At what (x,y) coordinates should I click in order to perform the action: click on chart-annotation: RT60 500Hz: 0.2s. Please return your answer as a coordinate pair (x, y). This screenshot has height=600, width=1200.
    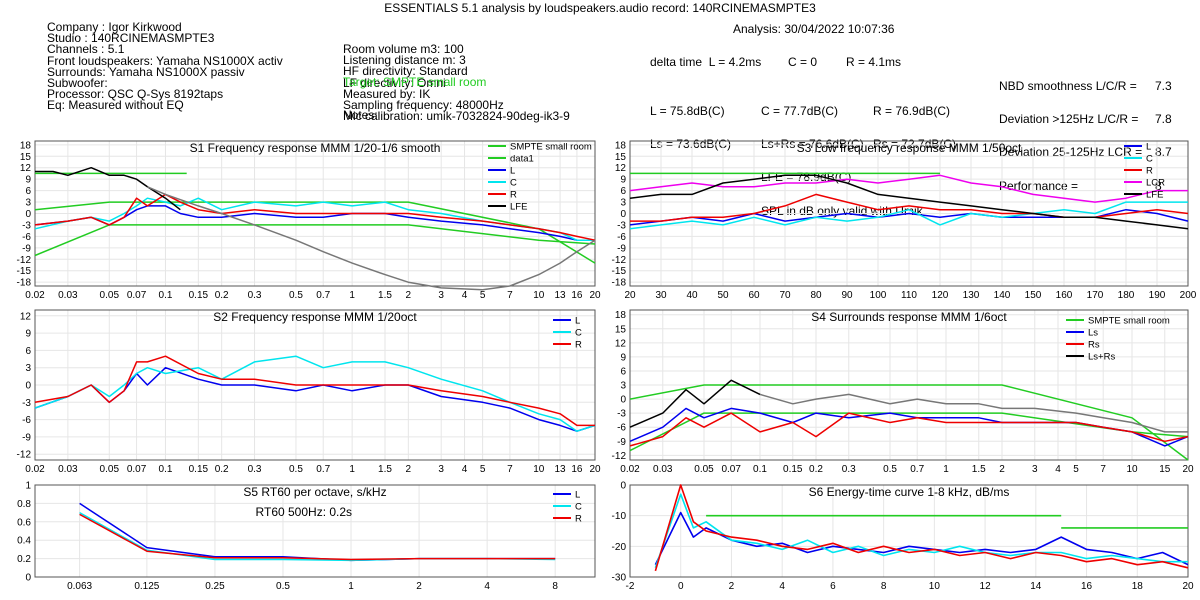
    Looking at the image, I should click on (304, 512).